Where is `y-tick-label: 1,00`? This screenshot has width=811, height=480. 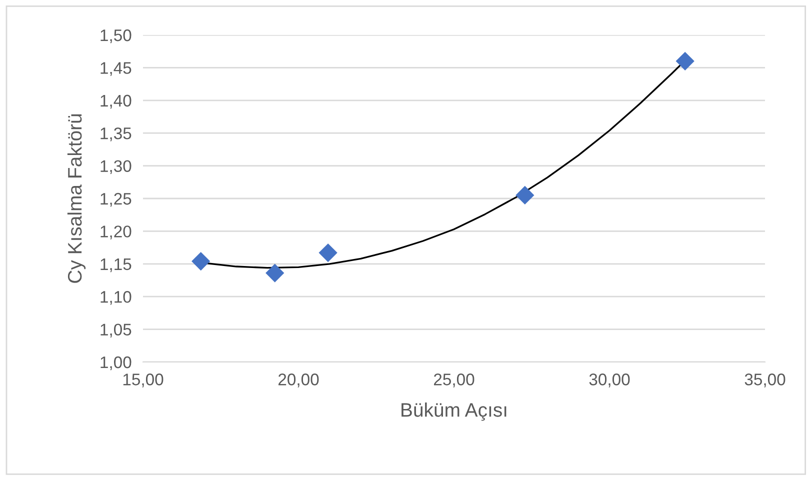 y-tick-label: 1,00 is located at coordinates (116, 363).